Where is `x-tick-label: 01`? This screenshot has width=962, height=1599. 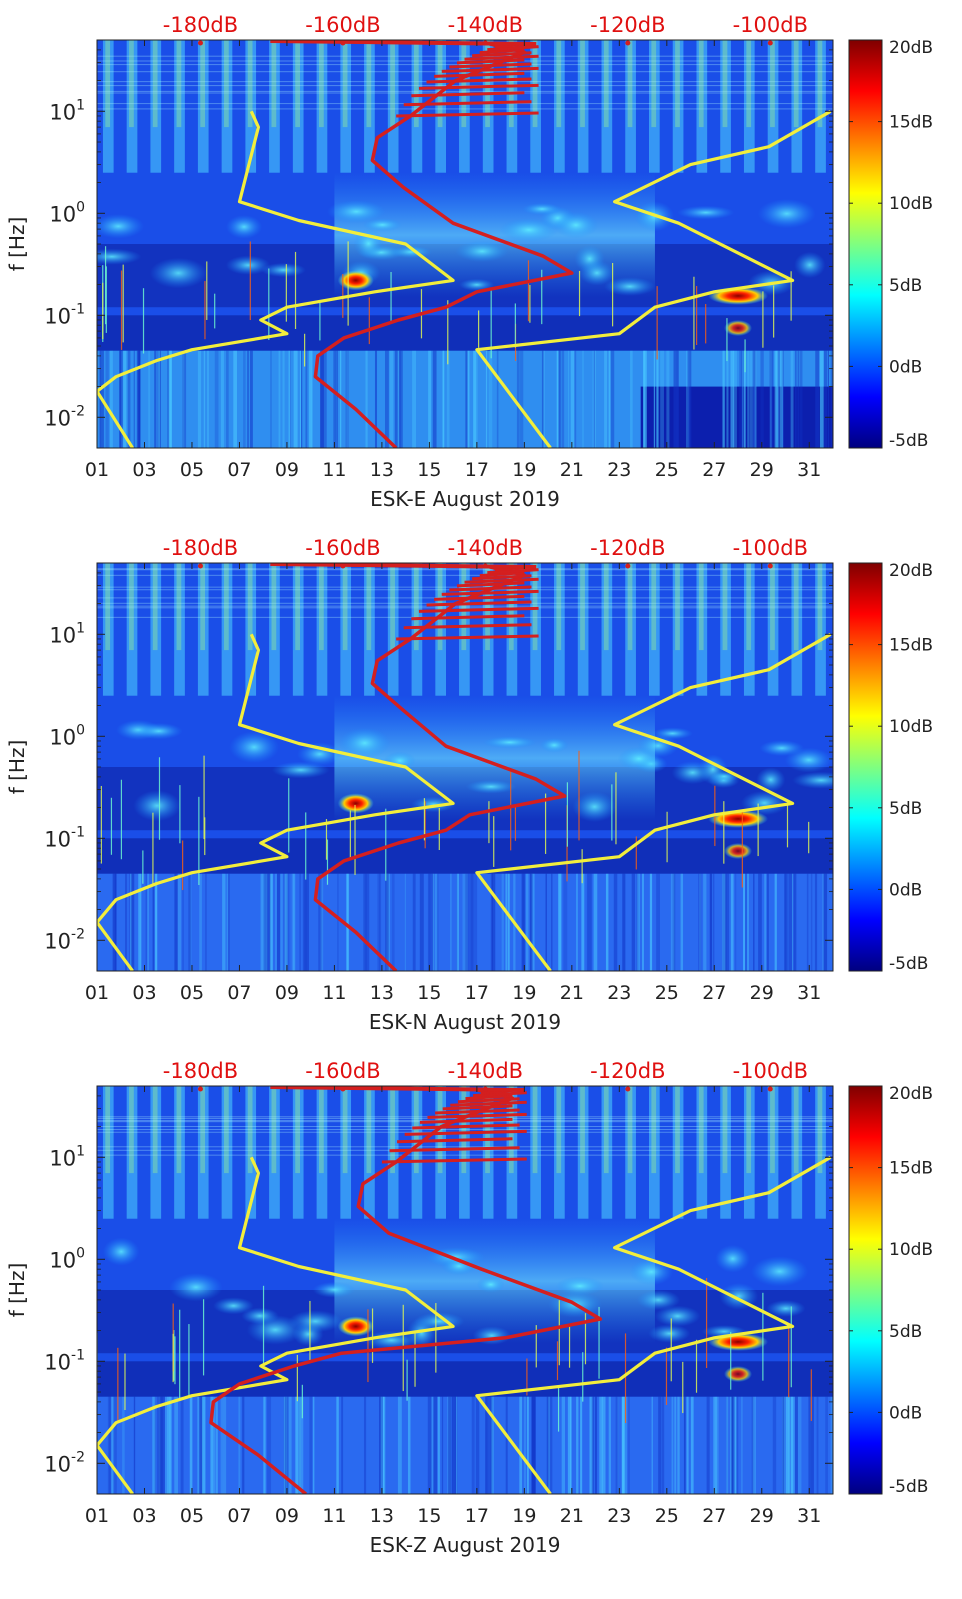 x-tick-label: 01 is located at coordinates (97, 470).